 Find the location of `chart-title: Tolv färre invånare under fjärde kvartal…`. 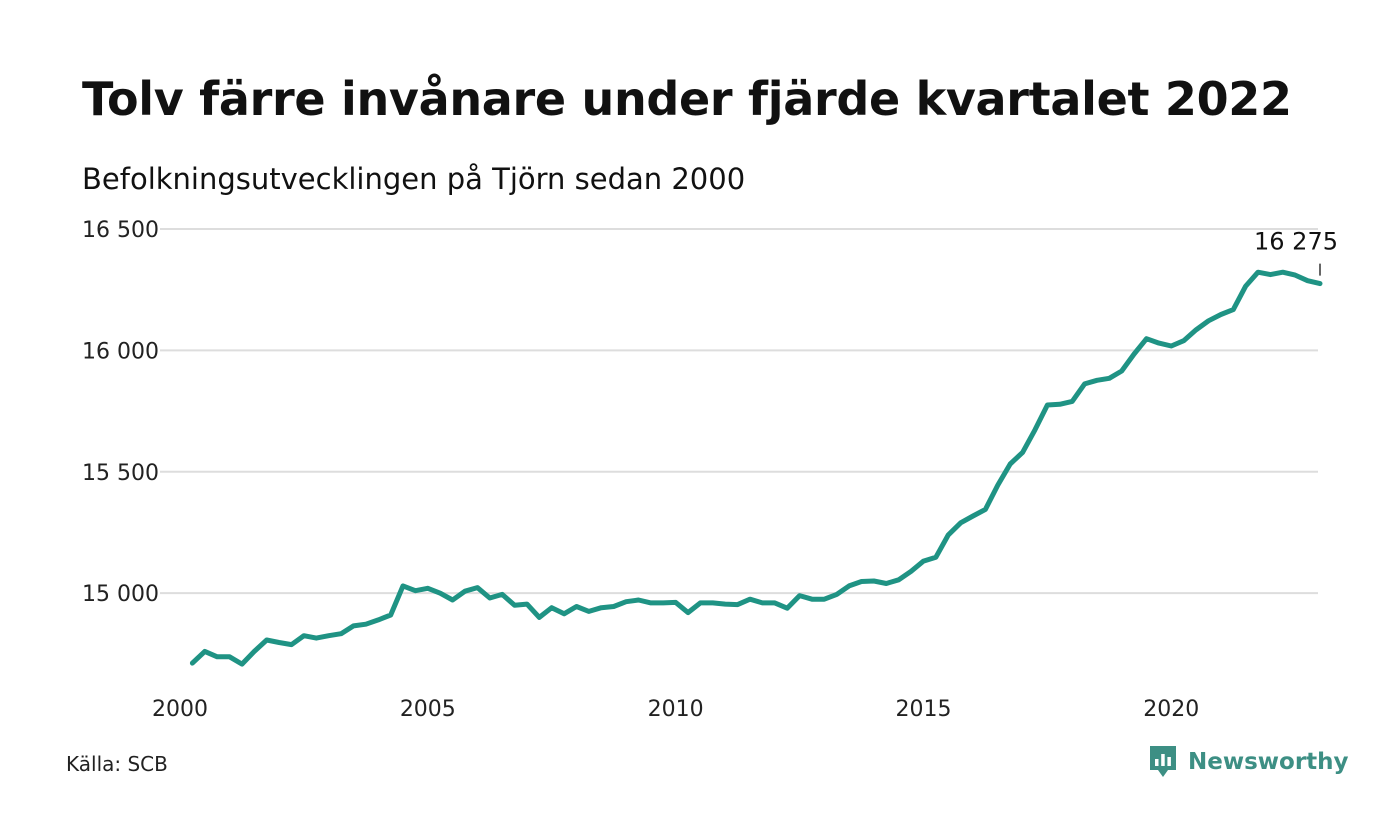

chart-title: Tolv färre invånare under fjärde kvartal… is located at coordinates (687, 99).